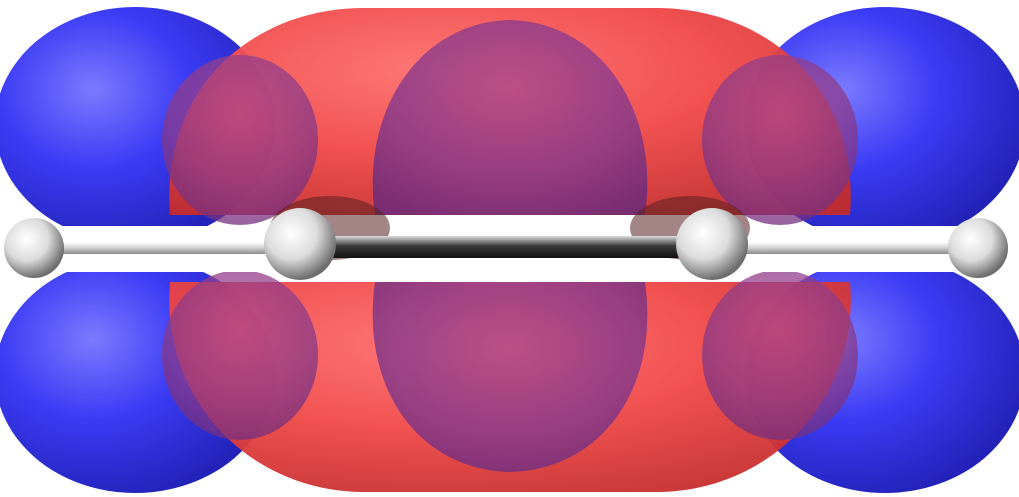  I want to click on hydrogen-atom-left, so click(300, 244).